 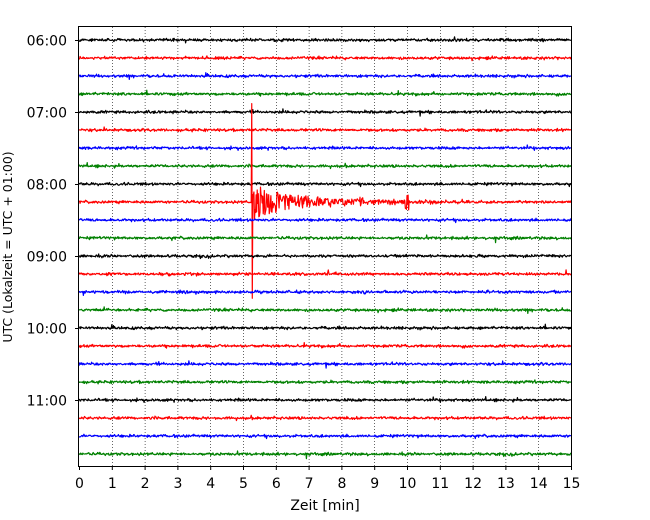 I want to click on y-tick-label: 06:00, so click(x=47, y=42).